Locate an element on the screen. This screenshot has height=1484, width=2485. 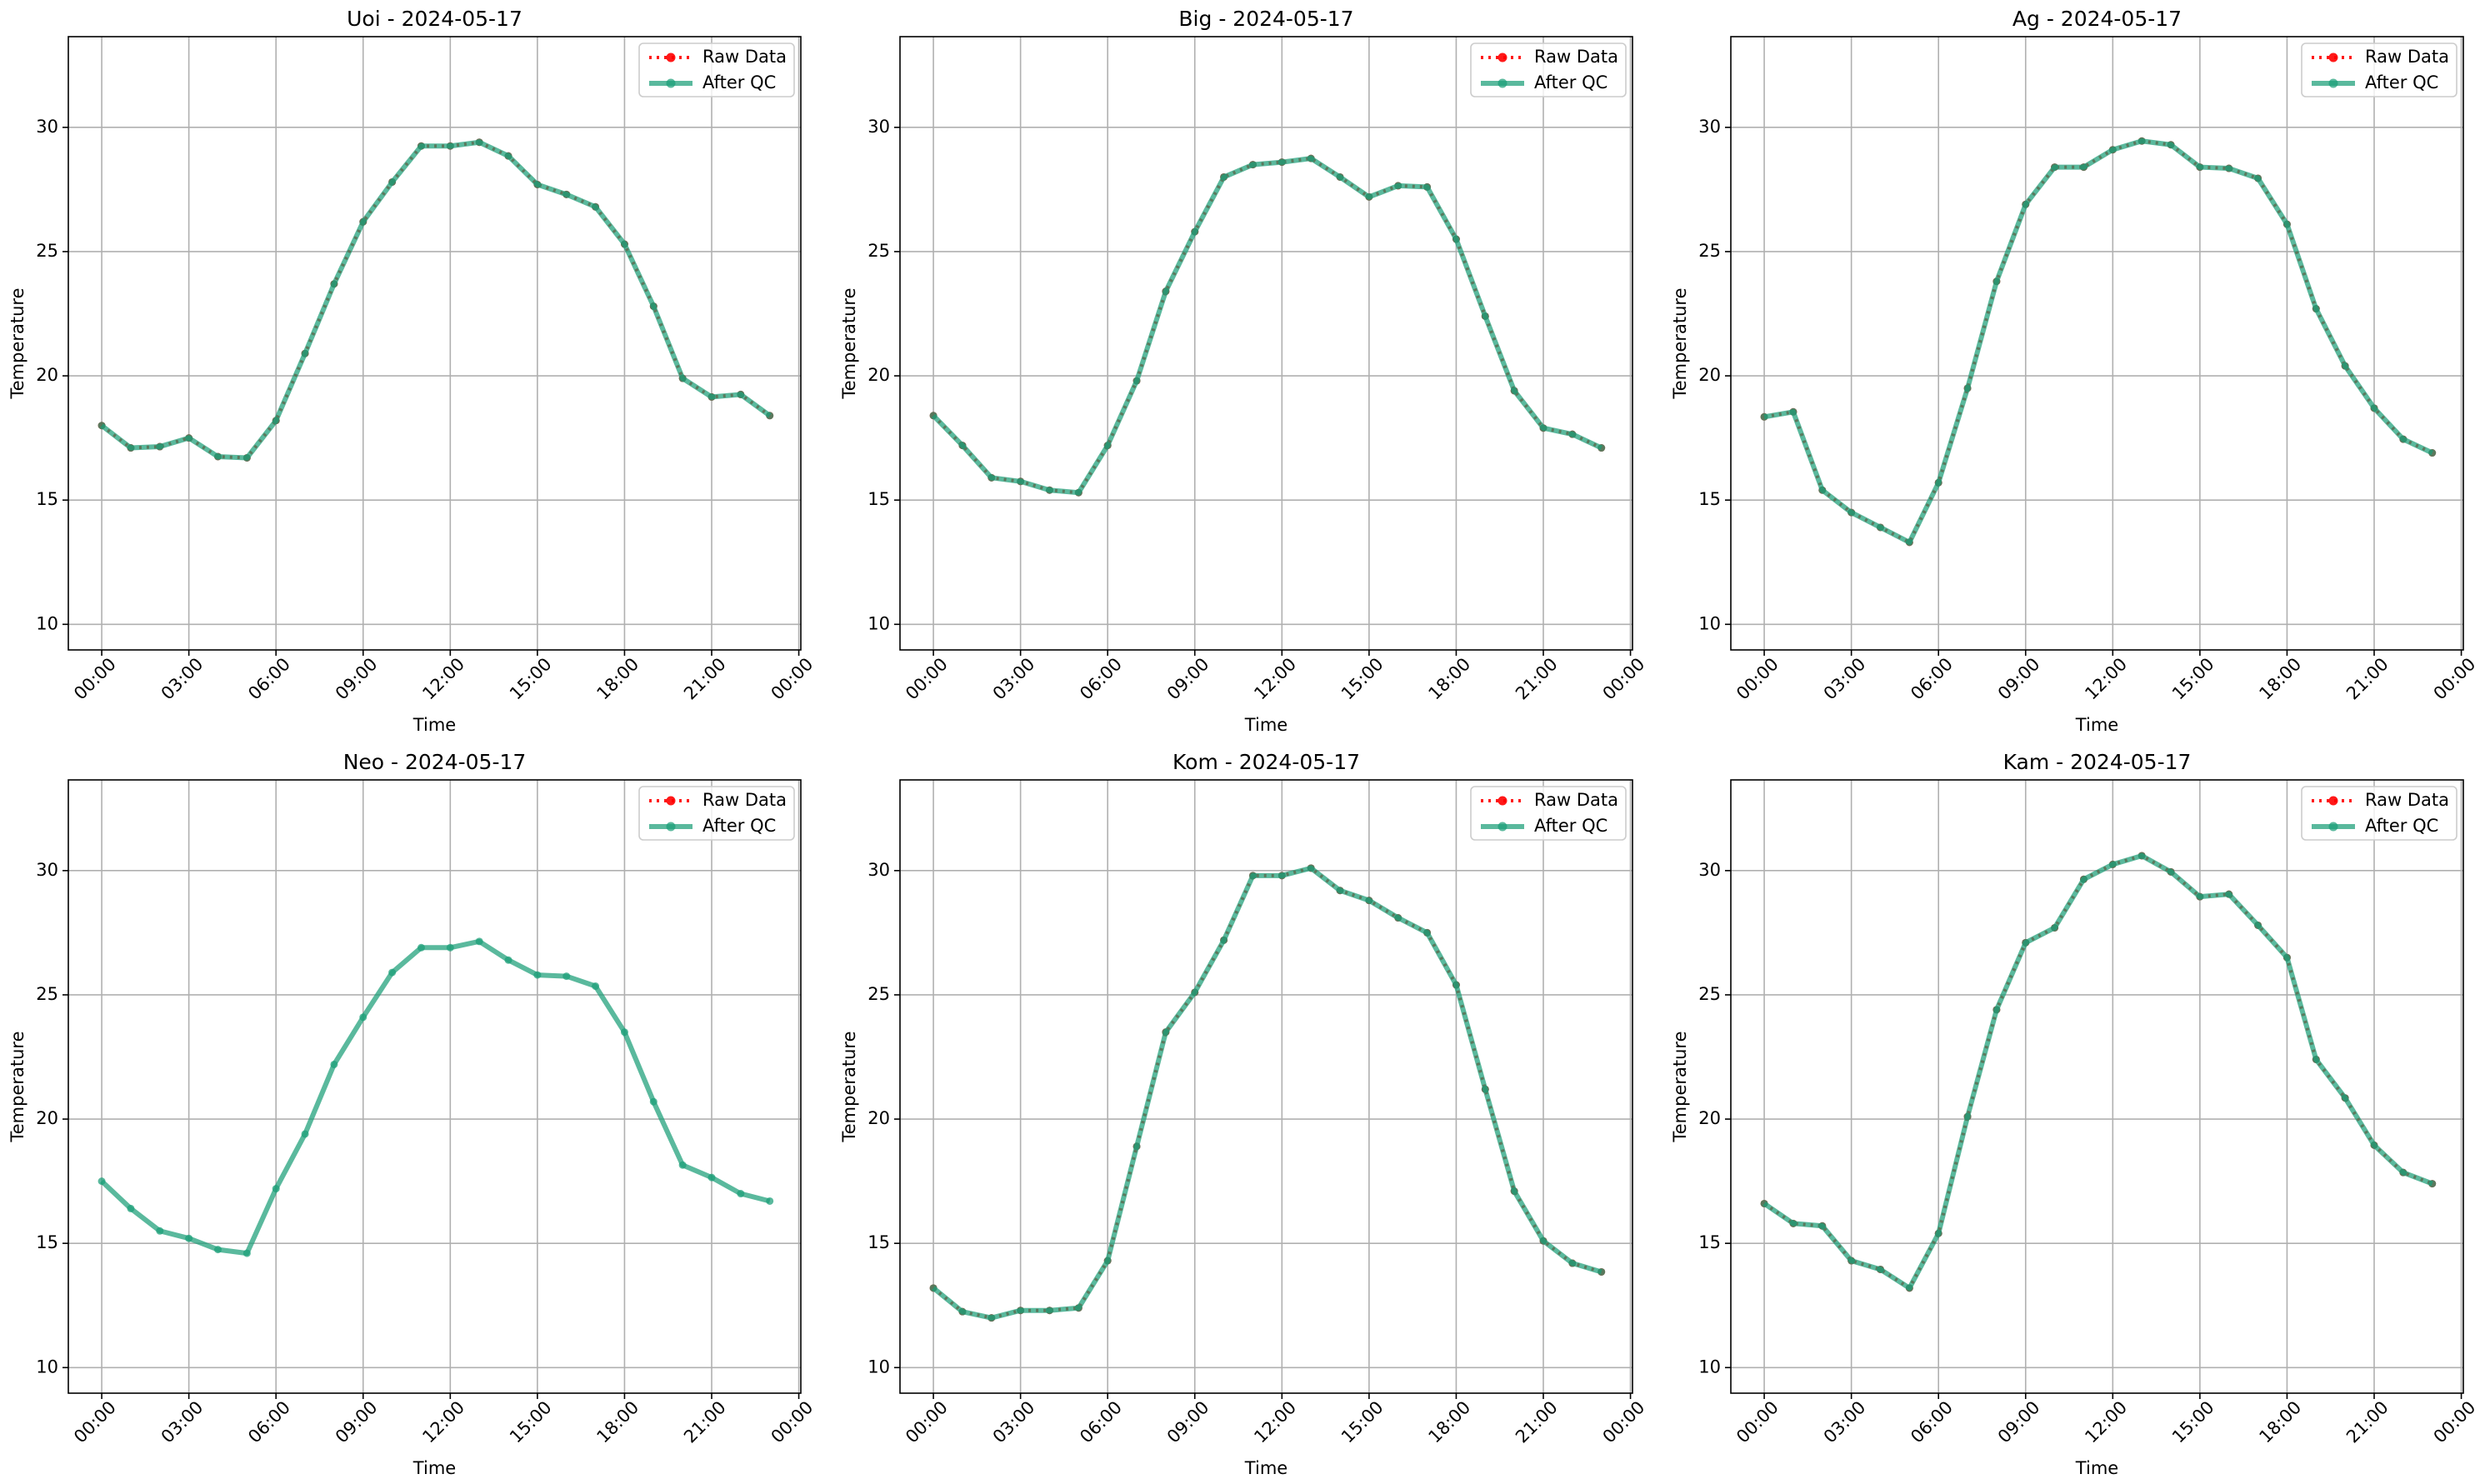
y-tick-label: 20 is located at coordinates (1710, 1118).